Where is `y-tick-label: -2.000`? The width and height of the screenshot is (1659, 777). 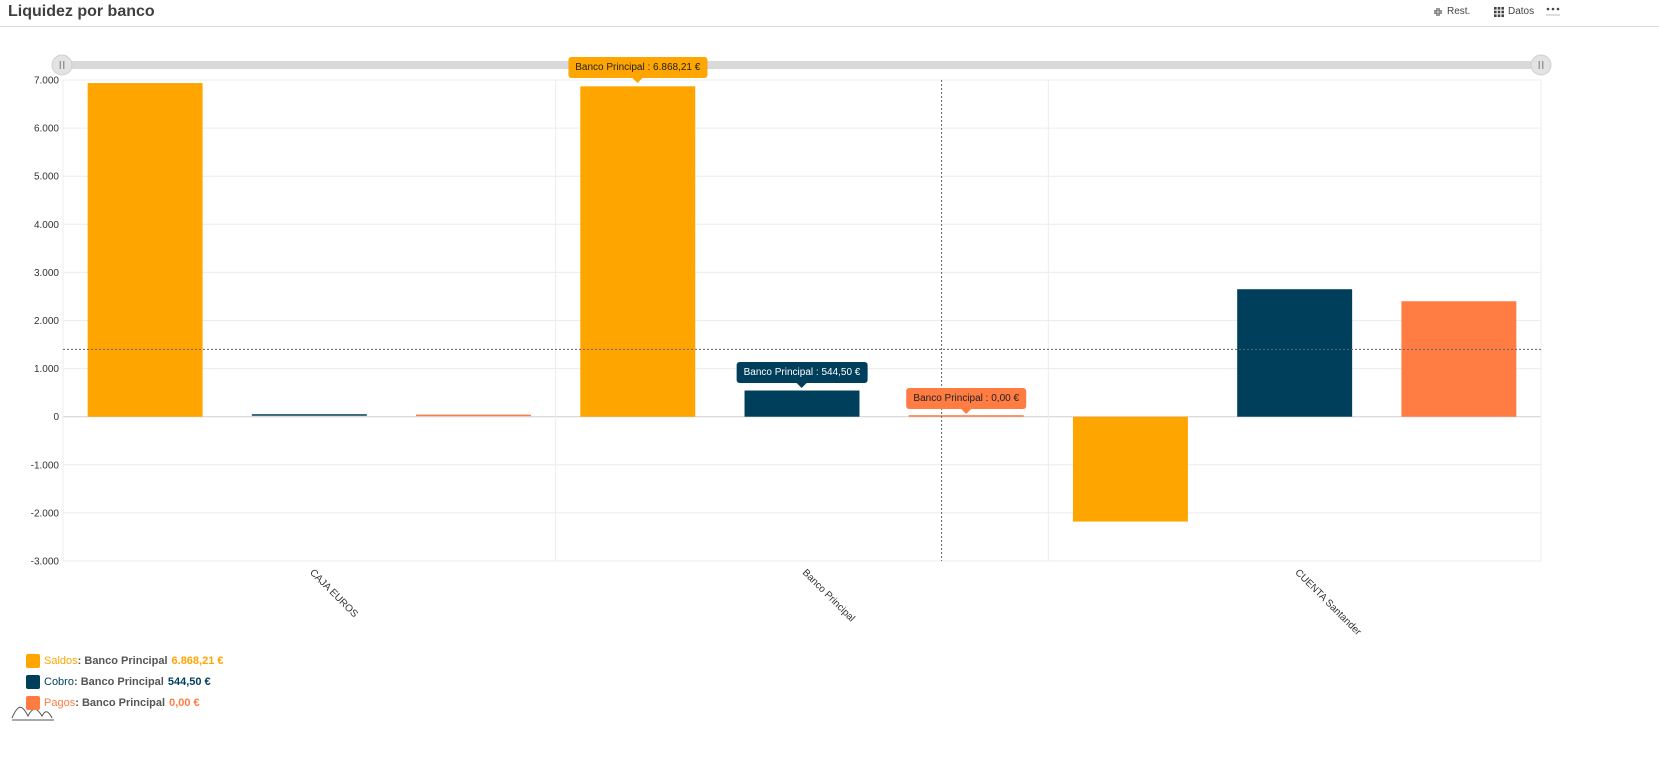 y-tick-label: -2.000 is located at coordinates (45, 513).